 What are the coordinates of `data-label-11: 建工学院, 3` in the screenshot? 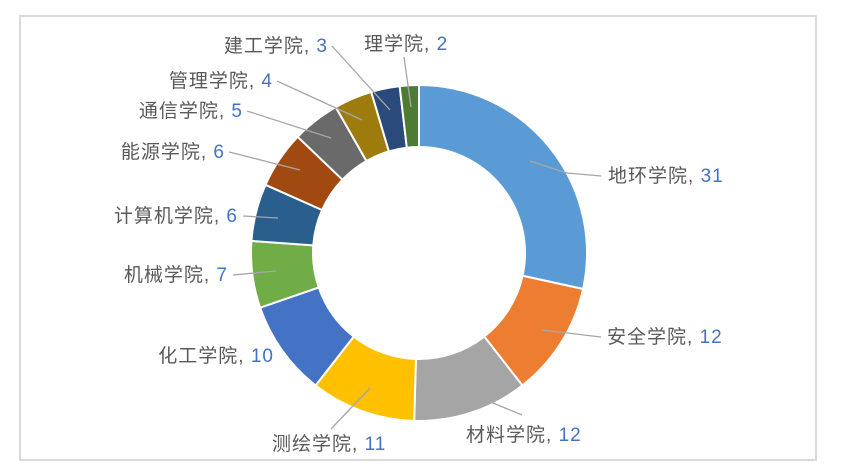 It's located at (276, 46).